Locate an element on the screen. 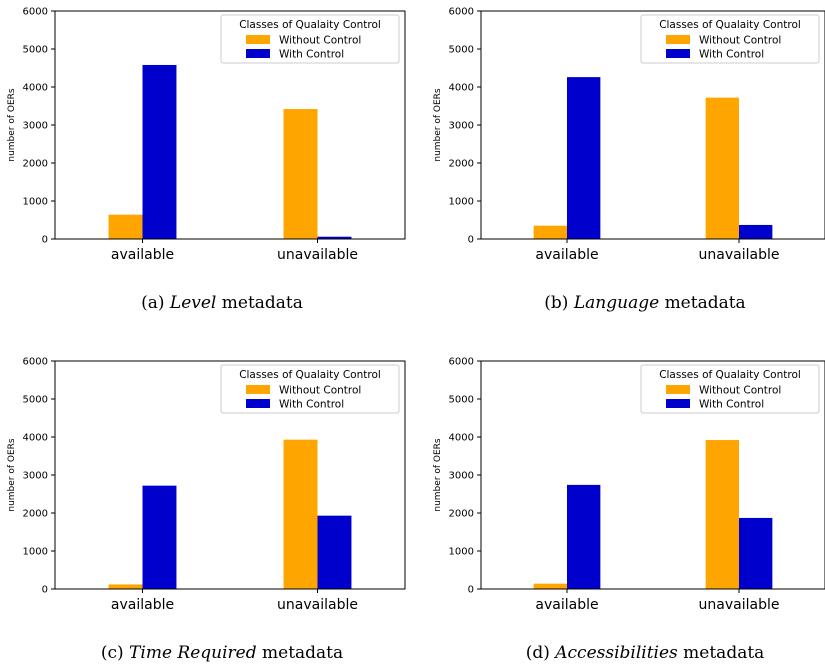  caption-emph: Time Required is located at coordinates (193, 653).